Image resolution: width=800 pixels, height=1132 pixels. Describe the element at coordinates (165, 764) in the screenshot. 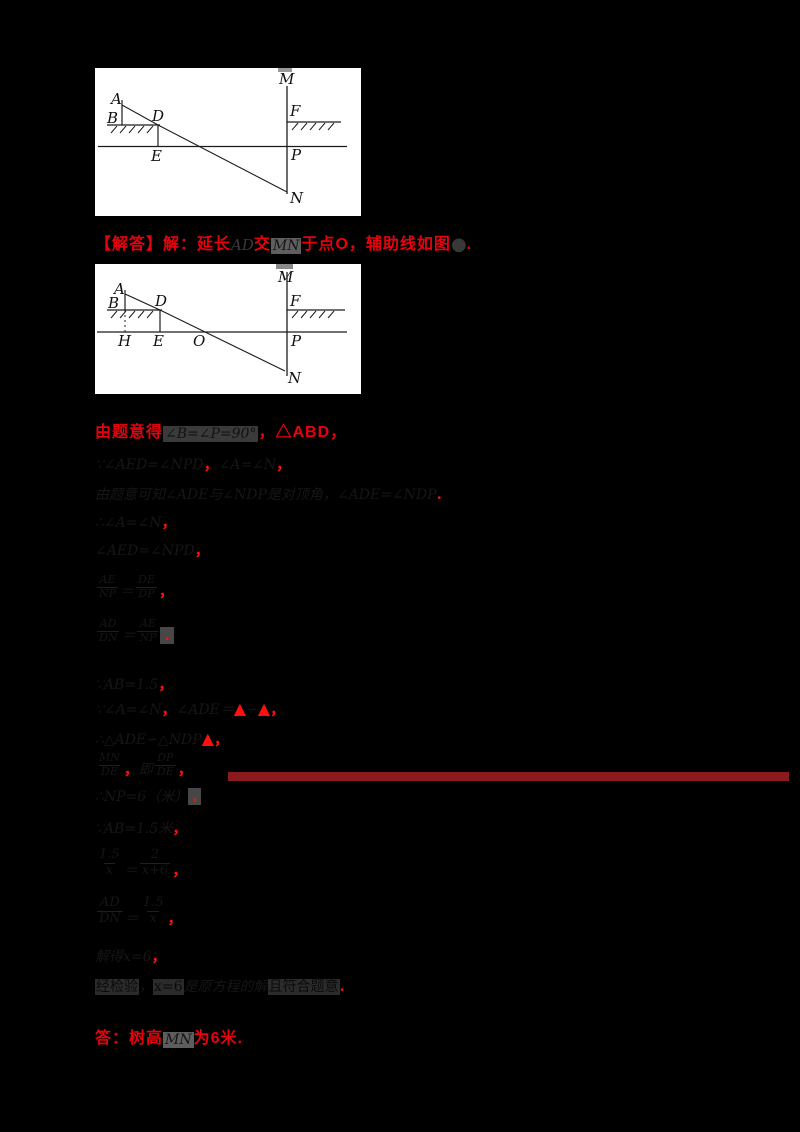

I see `fraction: DP DE` at that location.